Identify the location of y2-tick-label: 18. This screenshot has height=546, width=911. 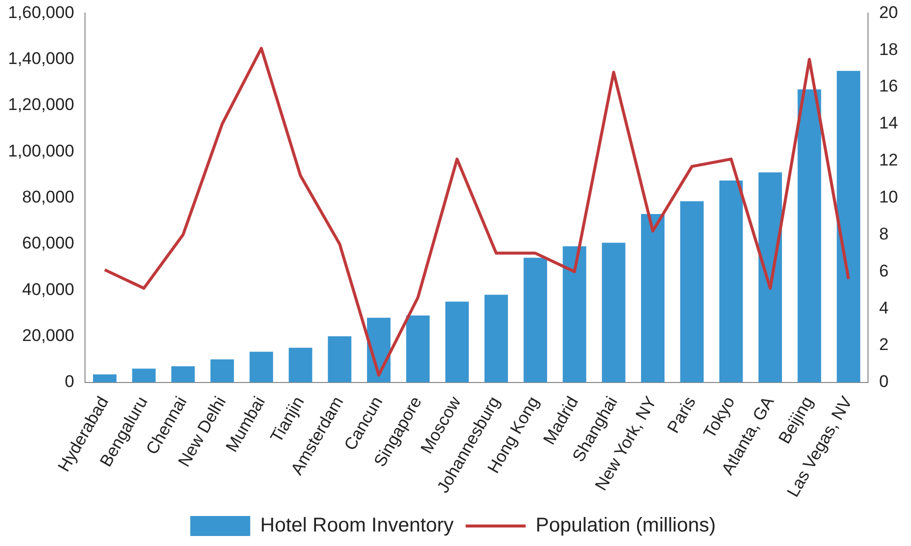
(888, 49).